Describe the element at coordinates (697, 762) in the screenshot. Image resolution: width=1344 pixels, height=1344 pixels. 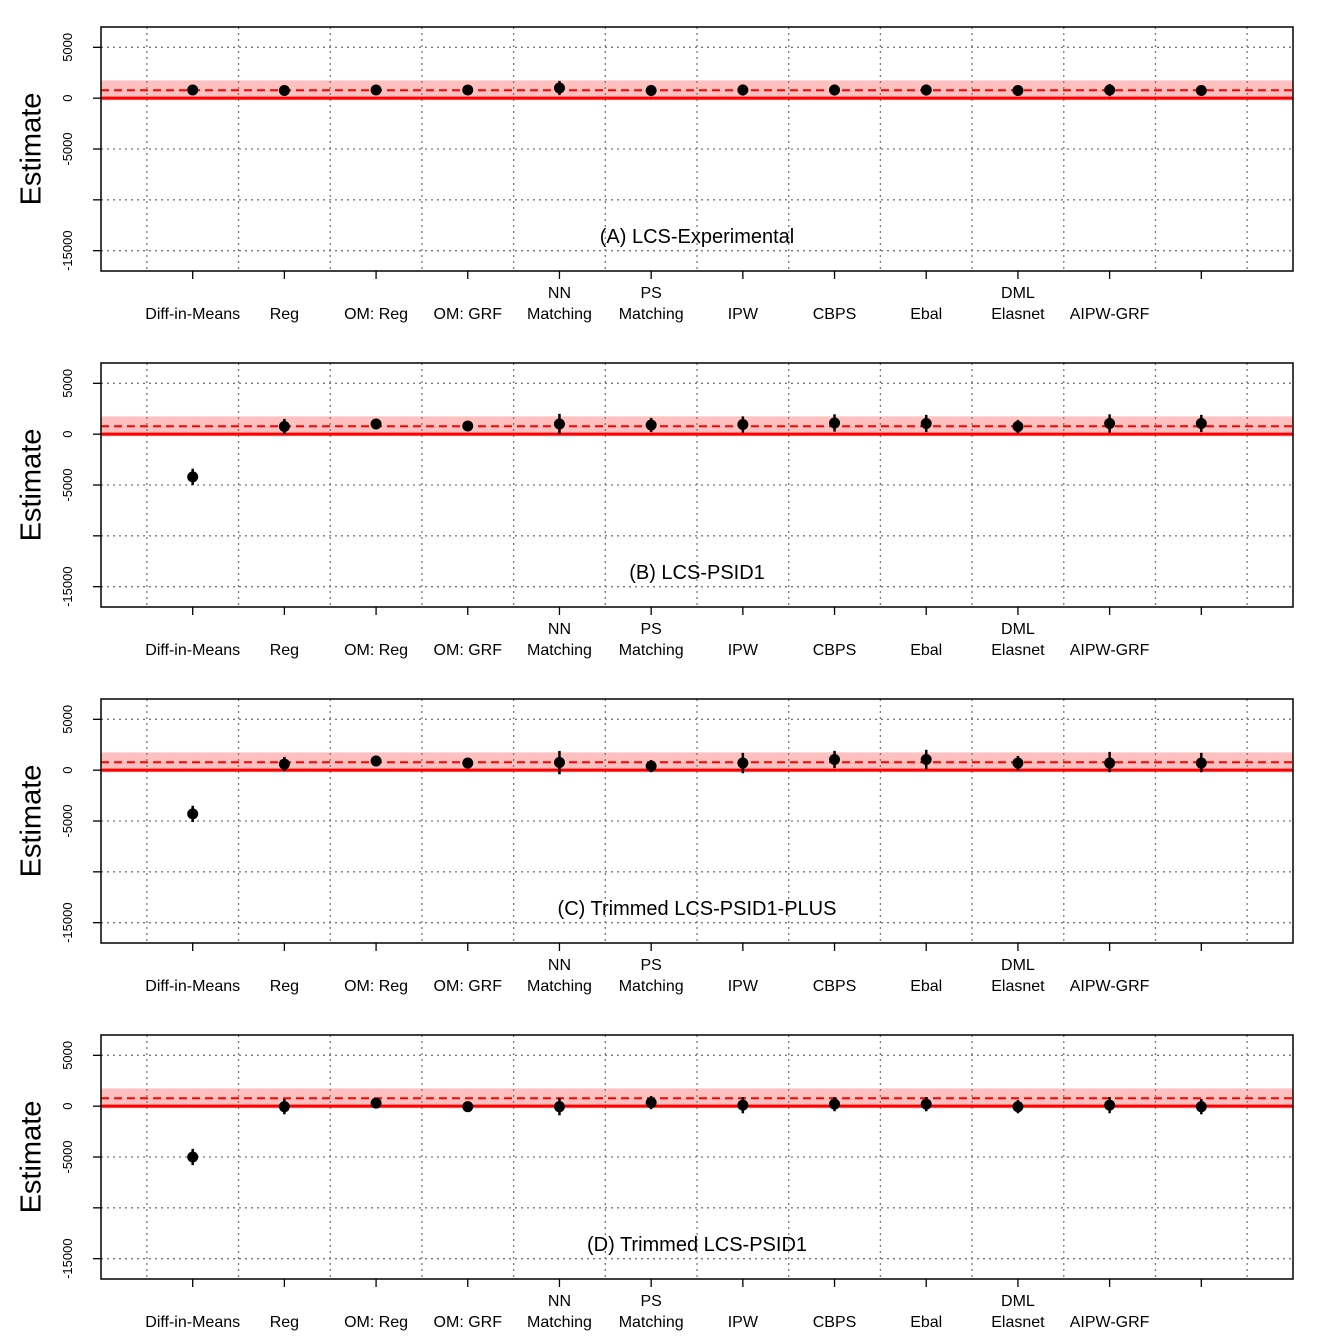
I see `benchmark-ci-band` at that location.